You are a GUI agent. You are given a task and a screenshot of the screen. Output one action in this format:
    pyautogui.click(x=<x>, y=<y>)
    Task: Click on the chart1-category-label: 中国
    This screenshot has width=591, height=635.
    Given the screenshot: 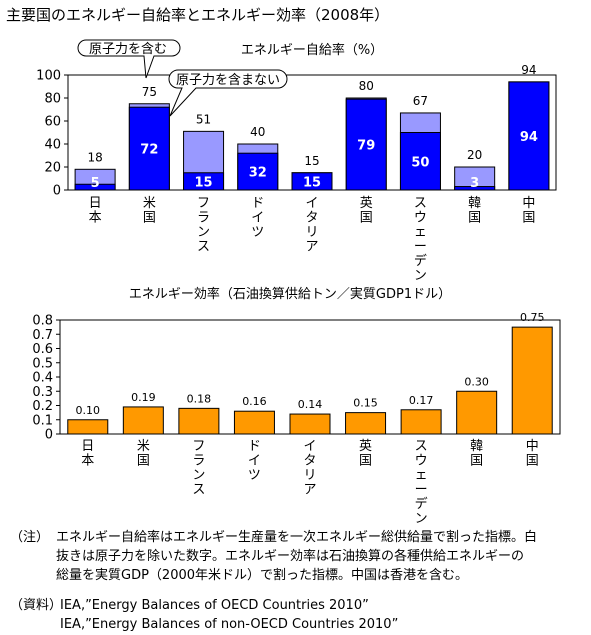 What is the action you would take?
    pyautogui.click(x=528, y=211)
    